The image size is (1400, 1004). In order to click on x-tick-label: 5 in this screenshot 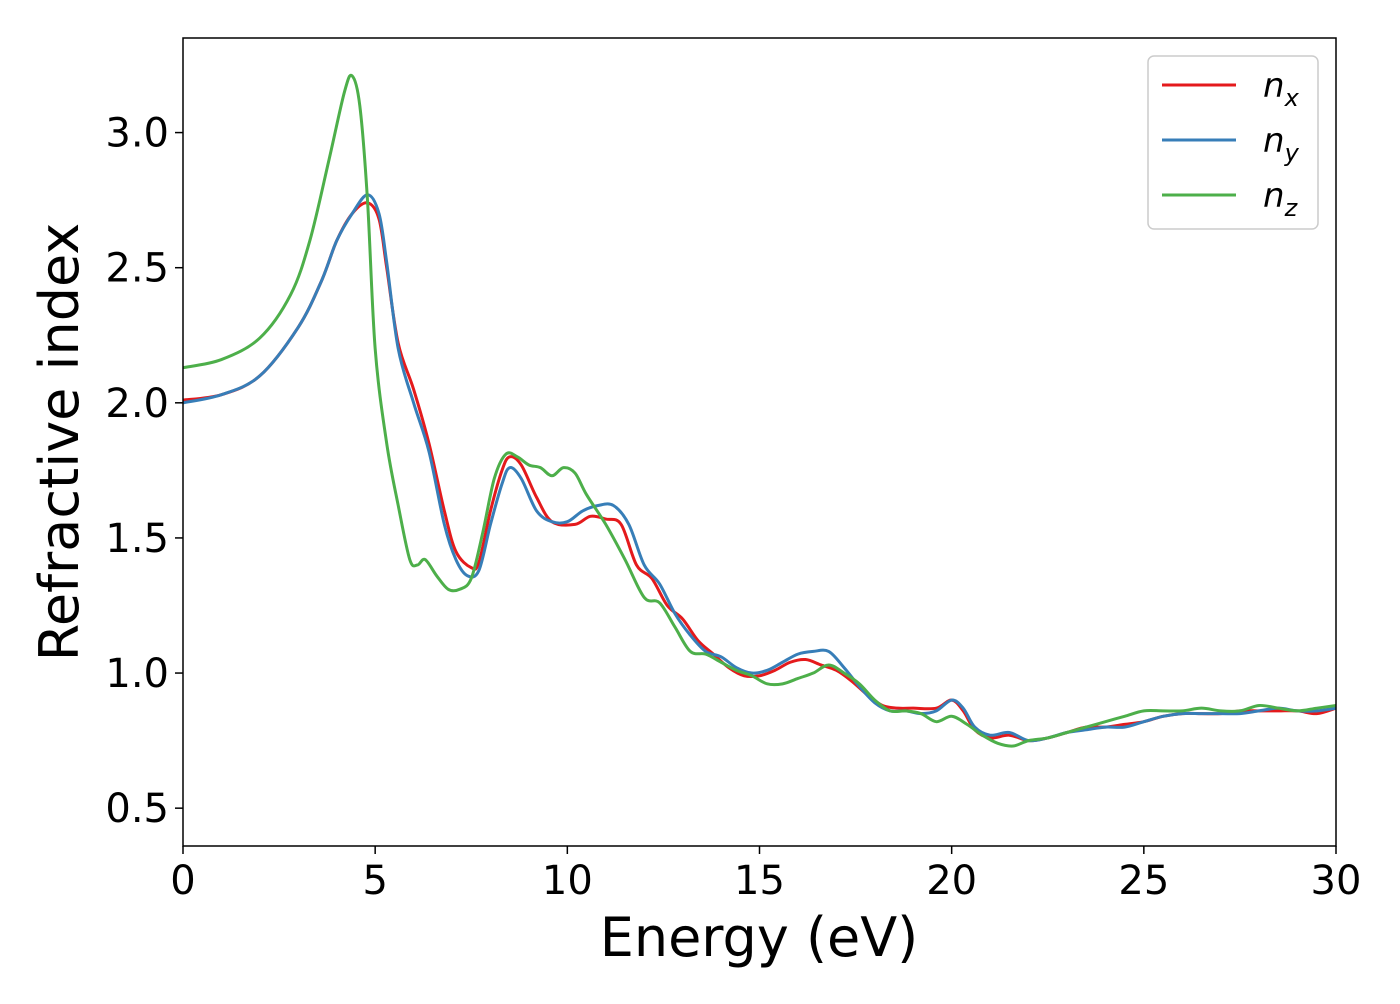, I will do `click(374, 881)`.